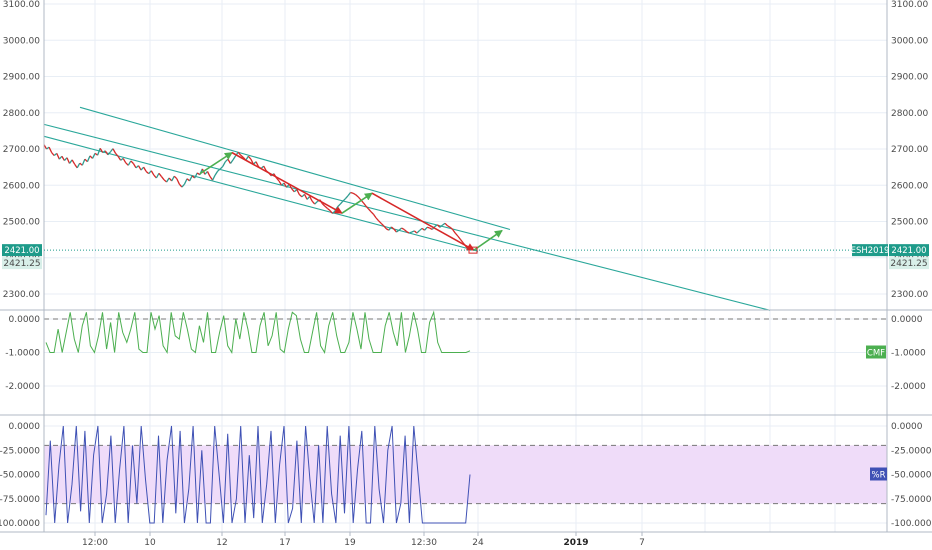  What do you see at coordinates (909, 295) in the screenshot?
I see `y-tick-label-right: 2300.00` at bounding box center [909, 295].